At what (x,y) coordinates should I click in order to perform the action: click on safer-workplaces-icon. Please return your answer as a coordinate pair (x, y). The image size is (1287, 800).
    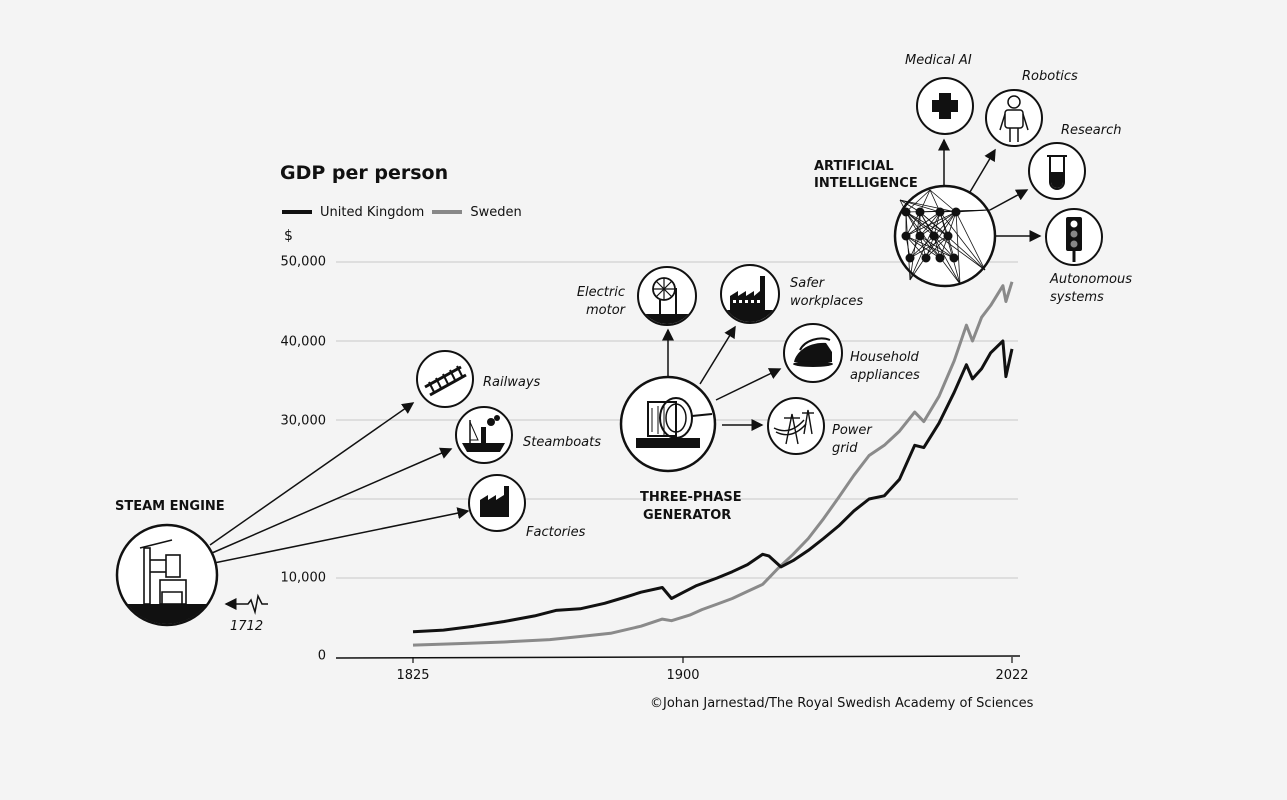
    Looking at the image, I should click on (750, 294).